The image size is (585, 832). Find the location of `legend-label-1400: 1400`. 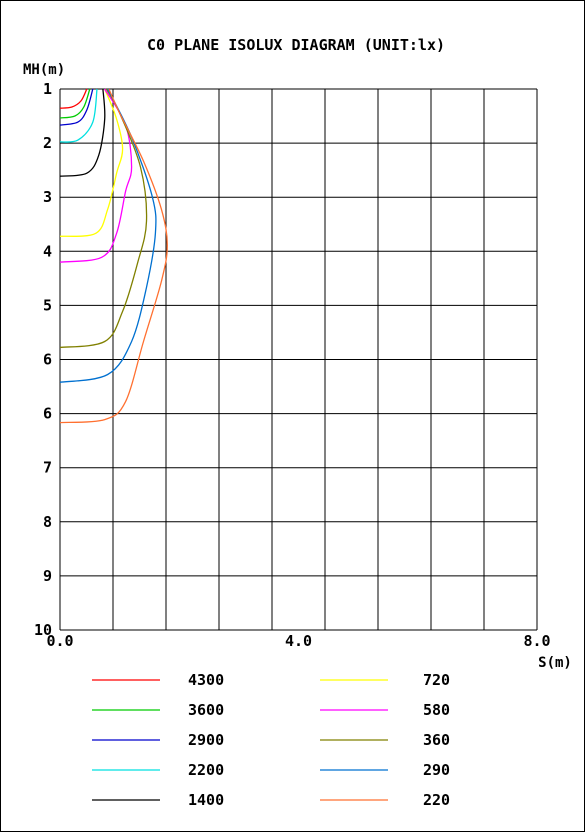

legend-label-1400: 1400 is located at coordinates (206, 800).